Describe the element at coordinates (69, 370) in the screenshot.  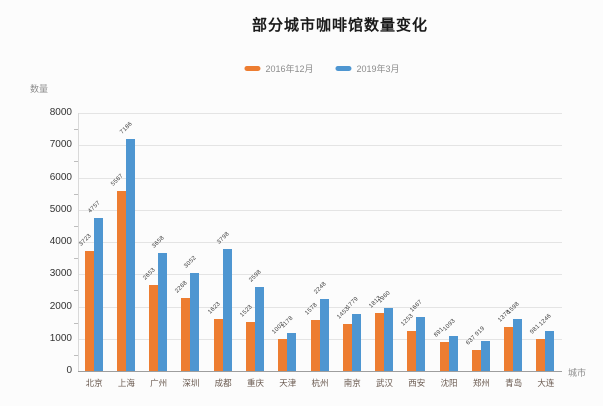
I see `y-tick-label: 0` at that location.